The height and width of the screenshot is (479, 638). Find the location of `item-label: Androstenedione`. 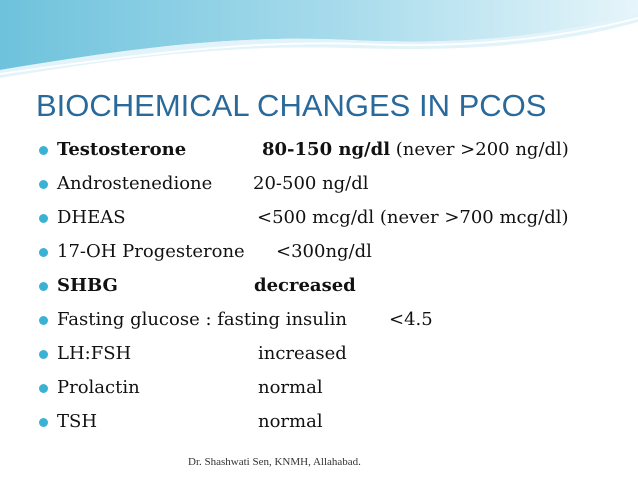

item-label: Androstenedione is located at coordinates (135, 183).